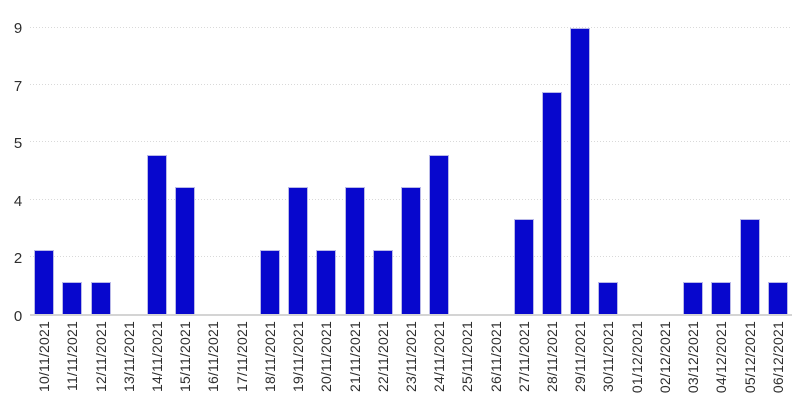 The image size is (800, 410). I want to click on x-axis-label-slot: 04/12/2021, so click(721, 364).